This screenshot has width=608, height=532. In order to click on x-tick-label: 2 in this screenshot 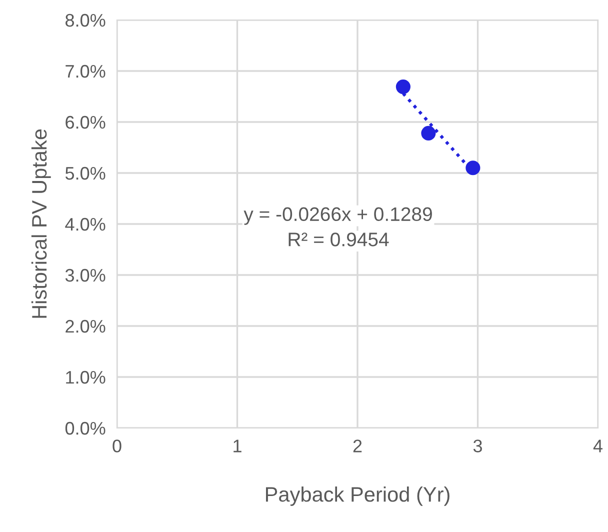, I will do `click(357, 446)`.